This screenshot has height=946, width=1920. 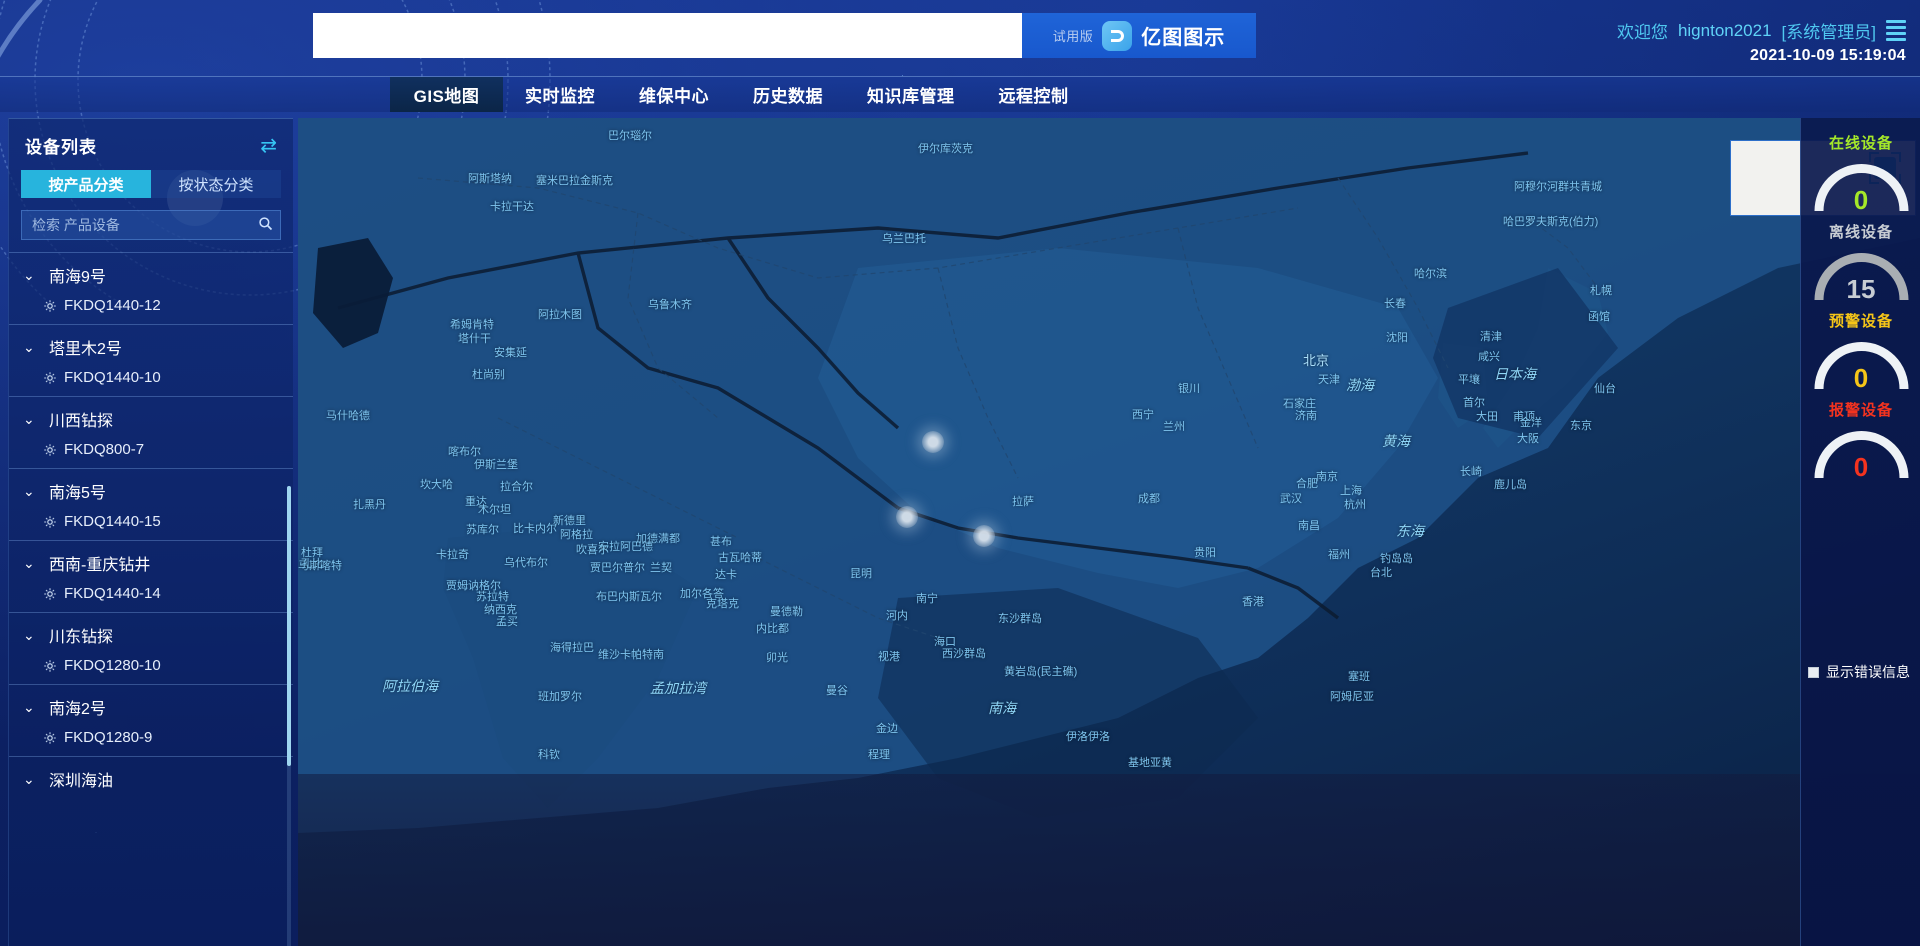 I want to click on device-group-name: 南海5号, so click(x=77, y=493).